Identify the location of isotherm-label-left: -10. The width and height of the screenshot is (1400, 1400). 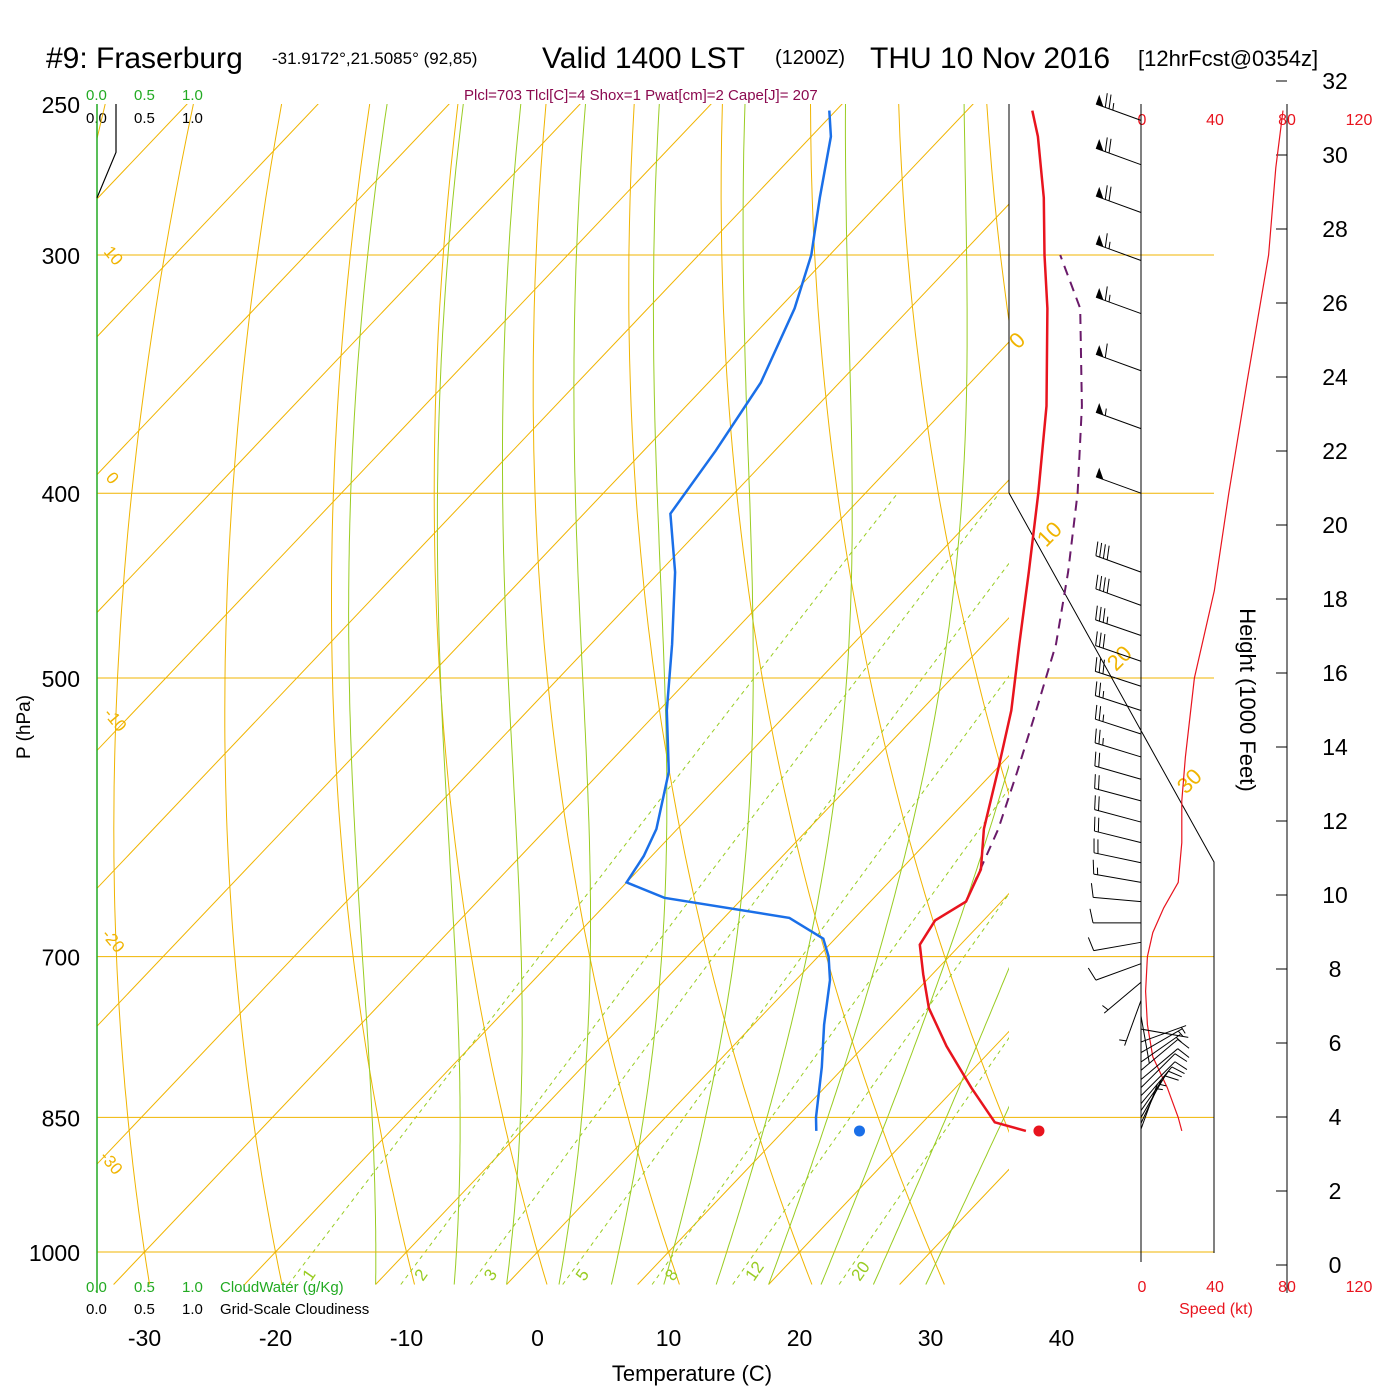
(115, 719).